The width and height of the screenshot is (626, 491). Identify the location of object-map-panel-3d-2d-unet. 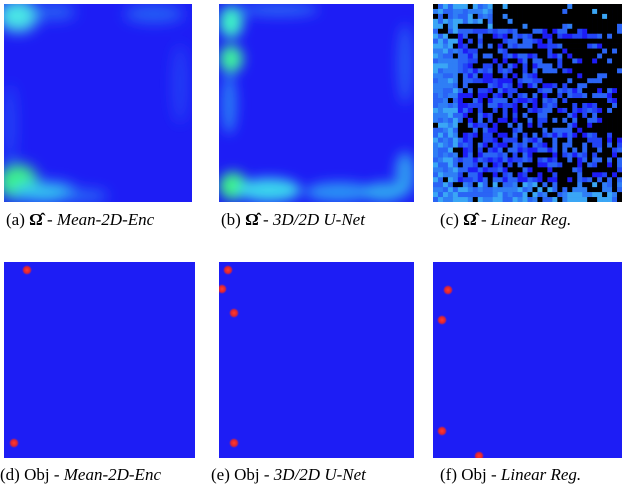
(316, 360).